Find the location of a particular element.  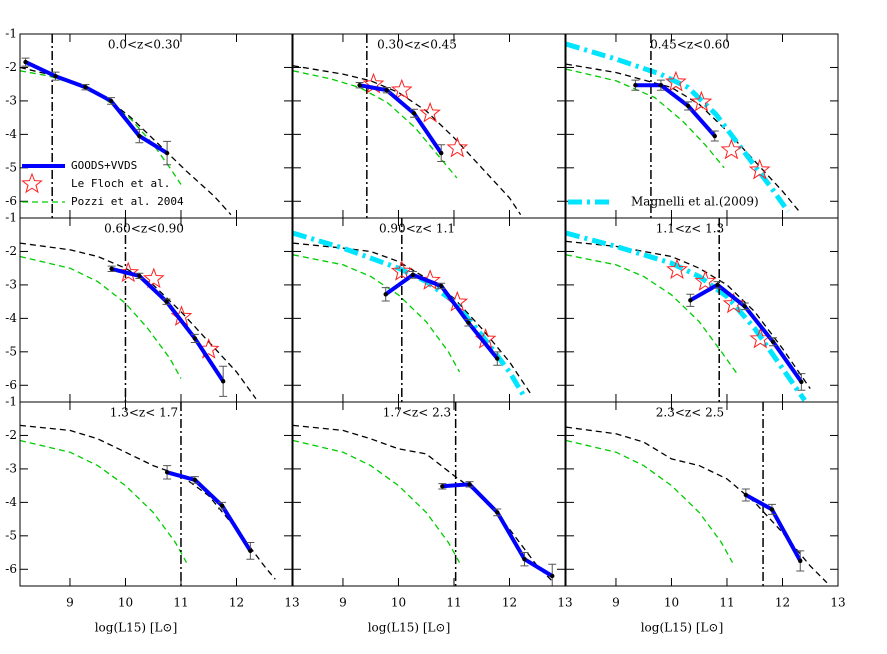

legend-label: Pozzi et al. 2004 is located at coordinates (127, 201).